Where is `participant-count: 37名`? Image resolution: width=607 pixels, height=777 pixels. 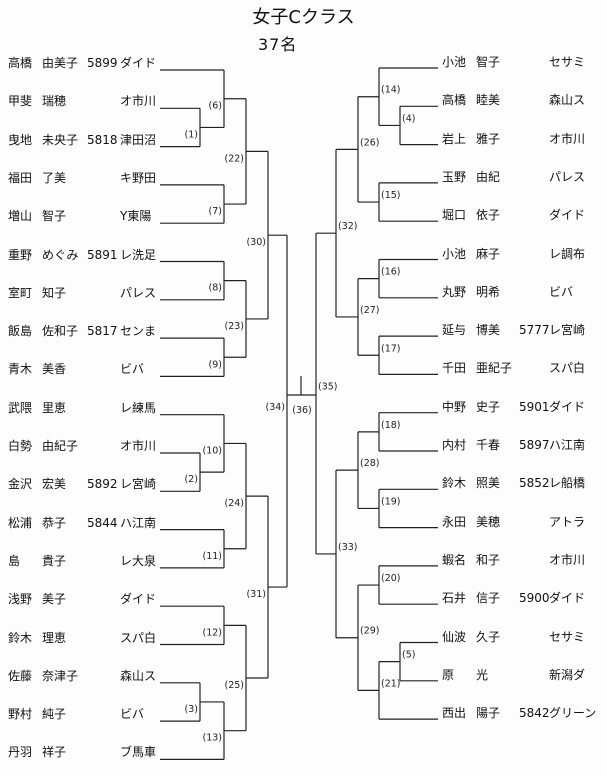 participant-count: 37名 is located at coordinates (278, 44).